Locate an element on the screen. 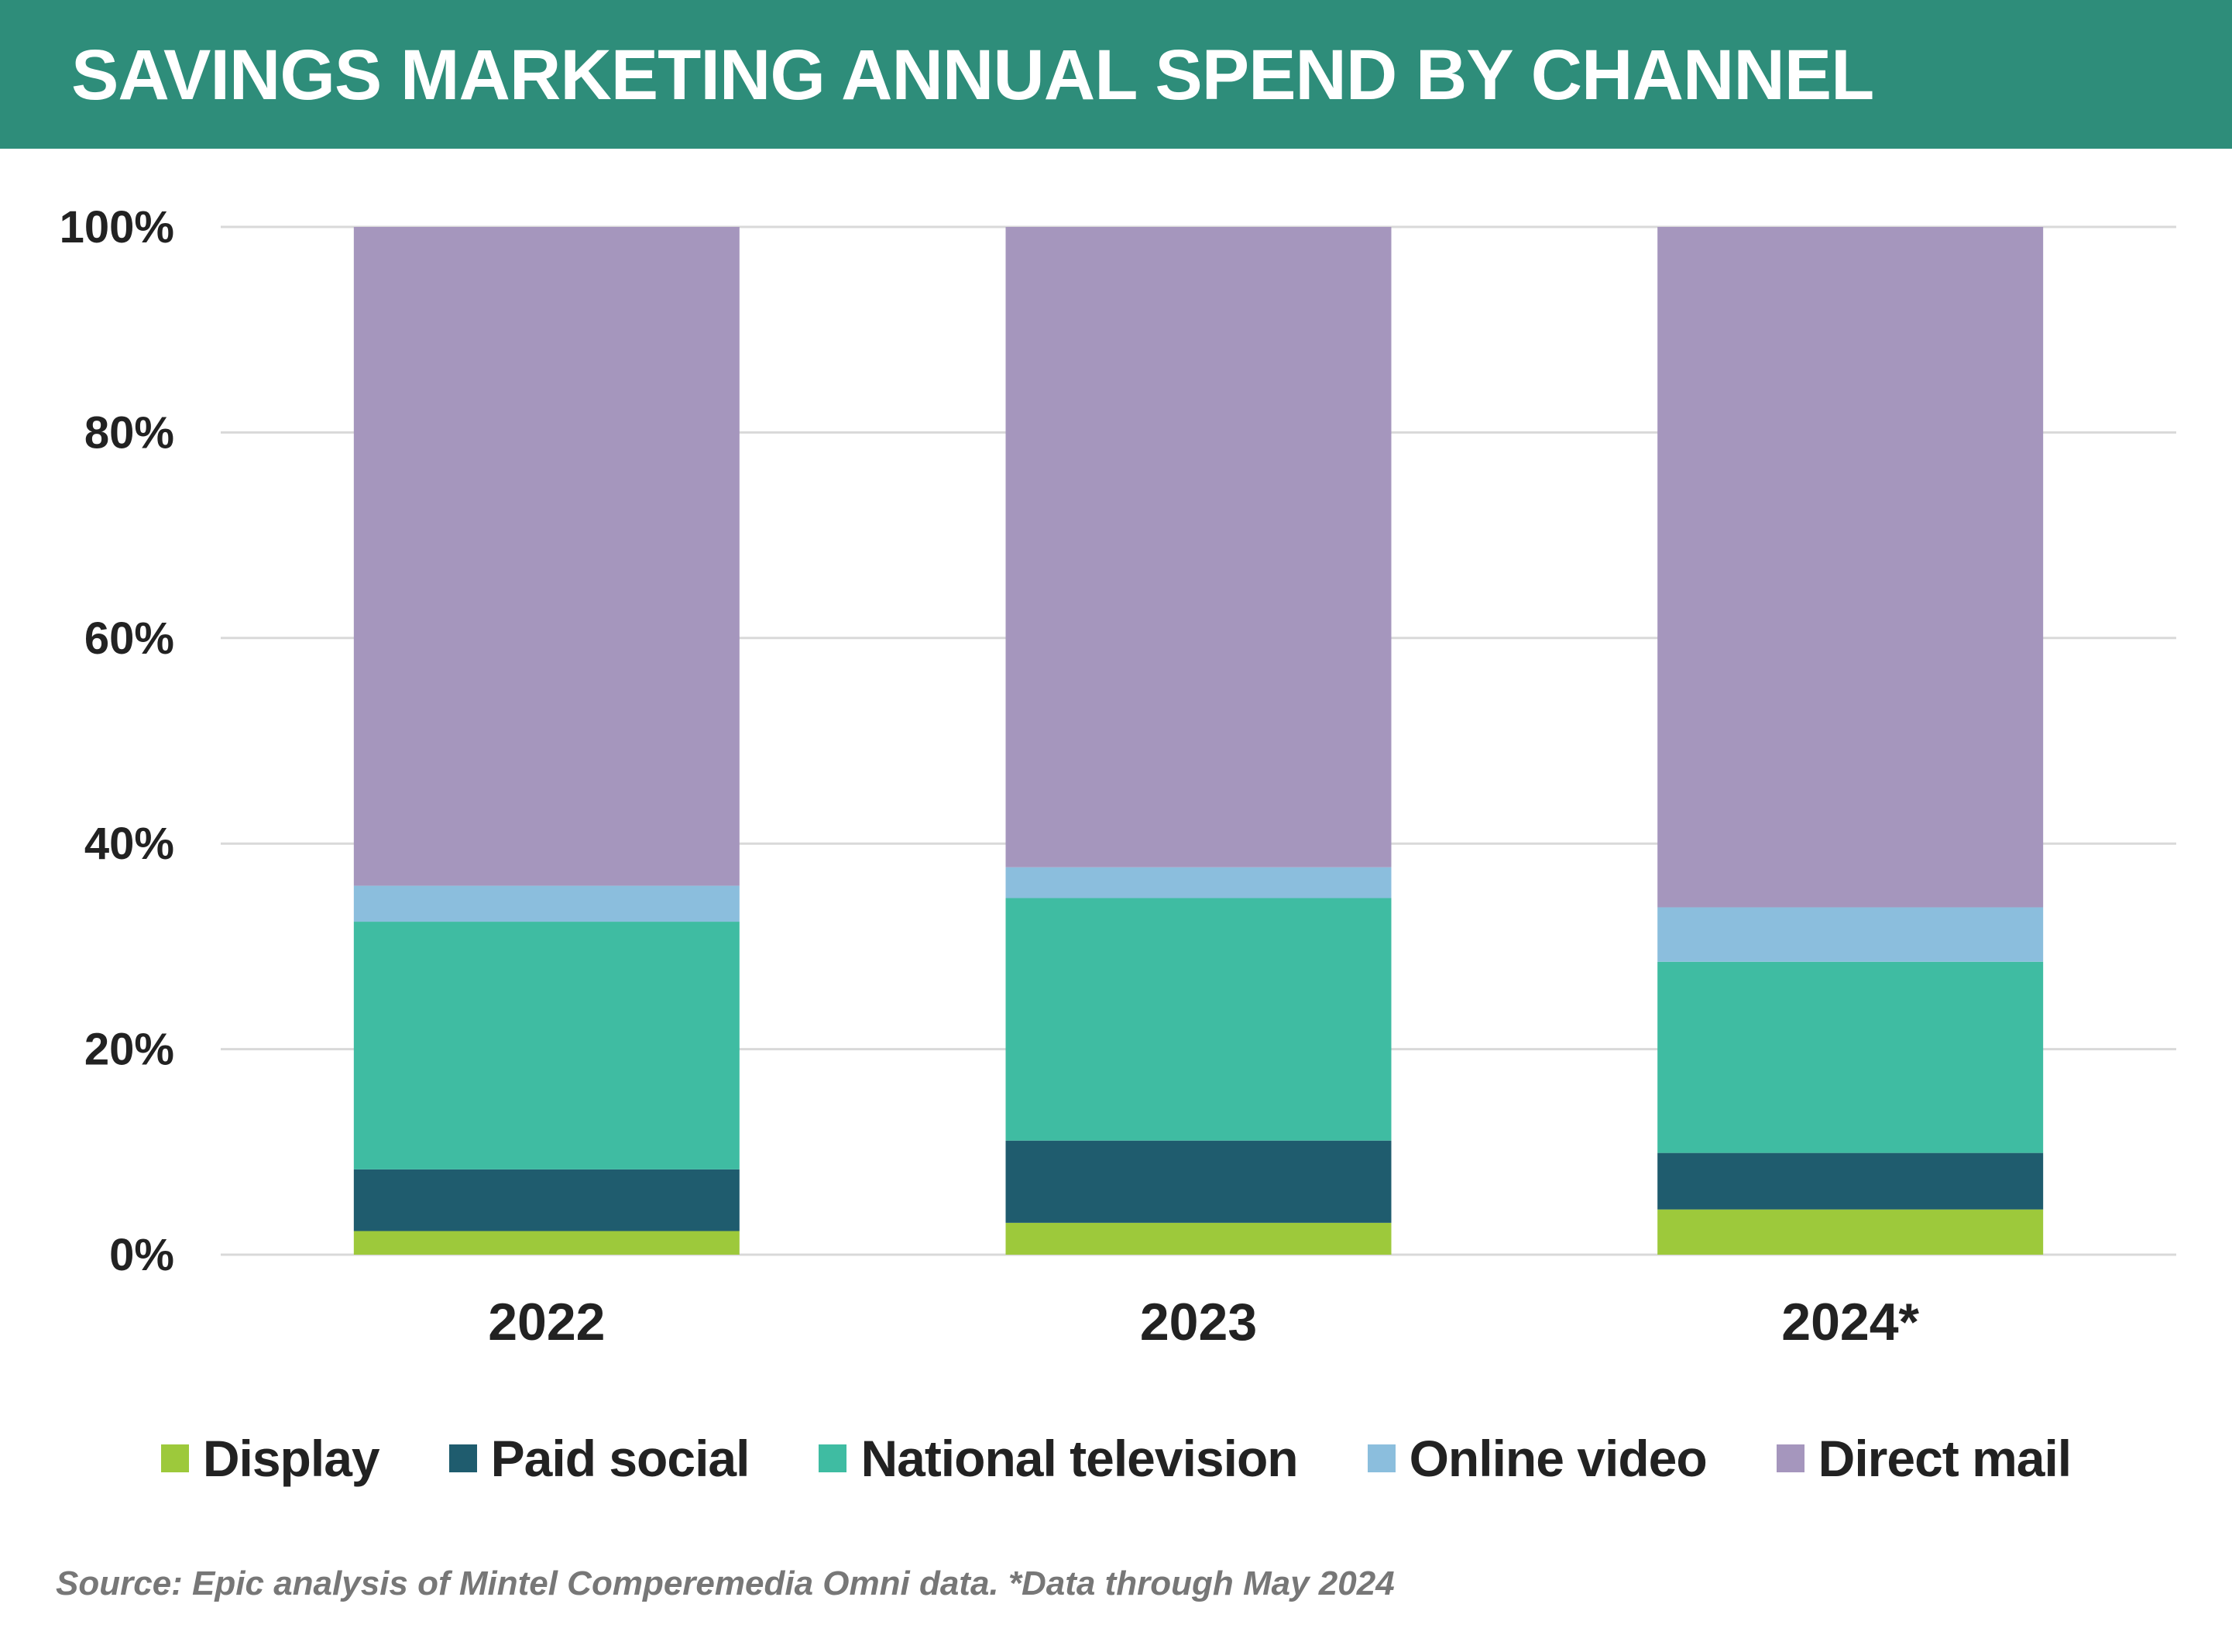  legend-item: Direct mail is located at coordinates (1924, 1458).